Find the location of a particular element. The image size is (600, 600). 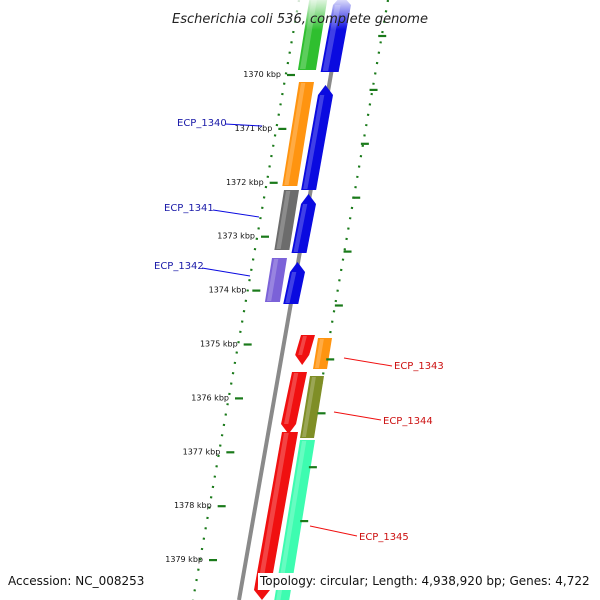

feature-blue-1340-highlight is located at coordinates (314, 142).